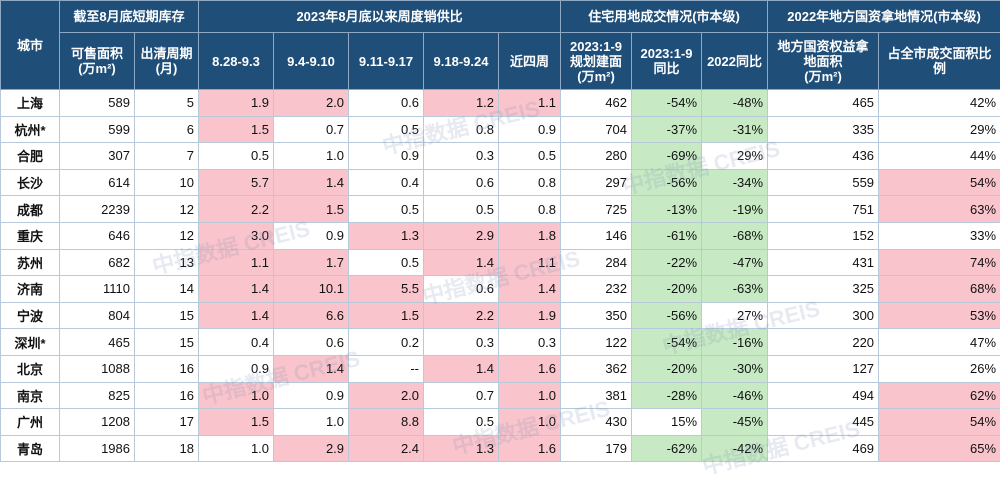 Image resolution: width=1000 pixels, height=484 pixels. I want to click on cell-yoy: -69%, so click(667, 156).